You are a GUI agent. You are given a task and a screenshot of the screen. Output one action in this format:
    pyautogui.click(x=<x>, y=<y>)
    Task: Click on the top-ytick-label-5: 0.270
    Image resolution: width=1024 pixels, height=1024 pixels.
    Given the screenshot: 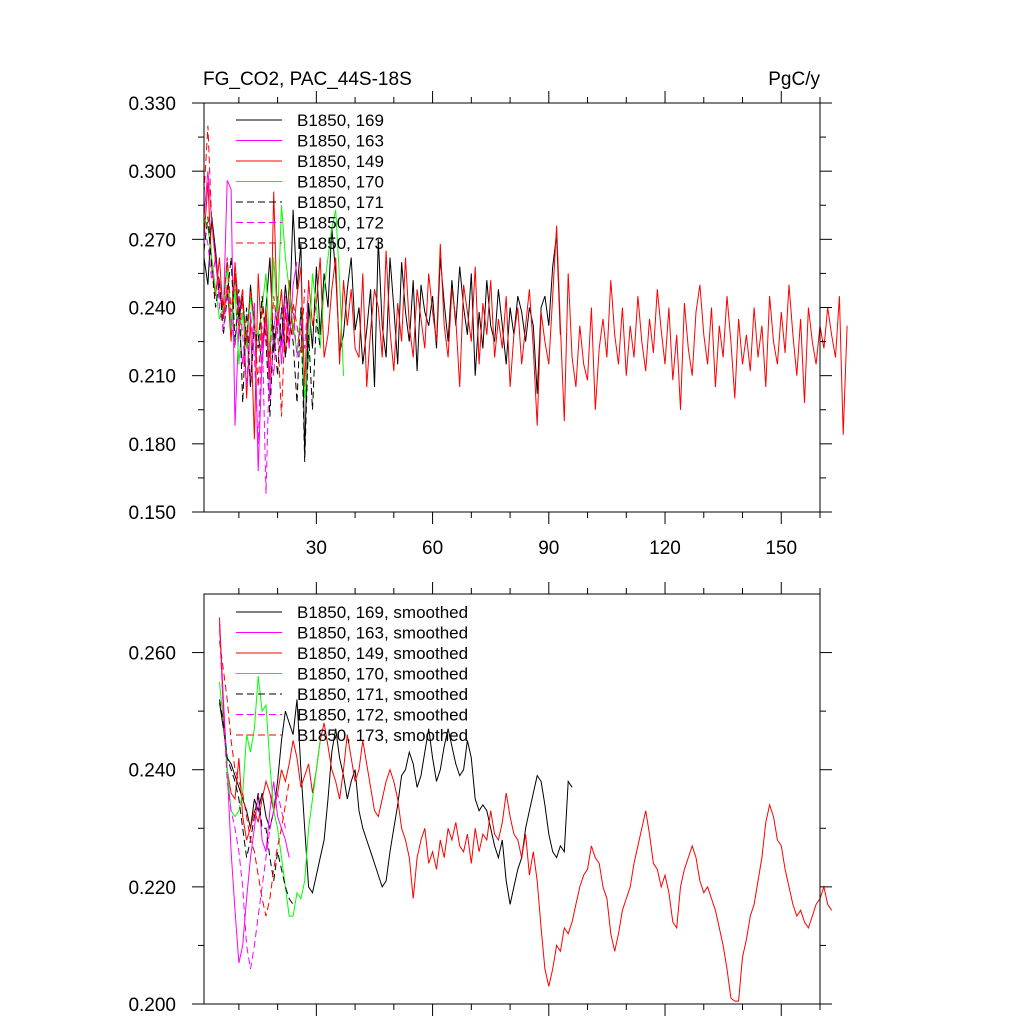 What is the action you would take?
    pyautogui.click(x=152, y=240)
    